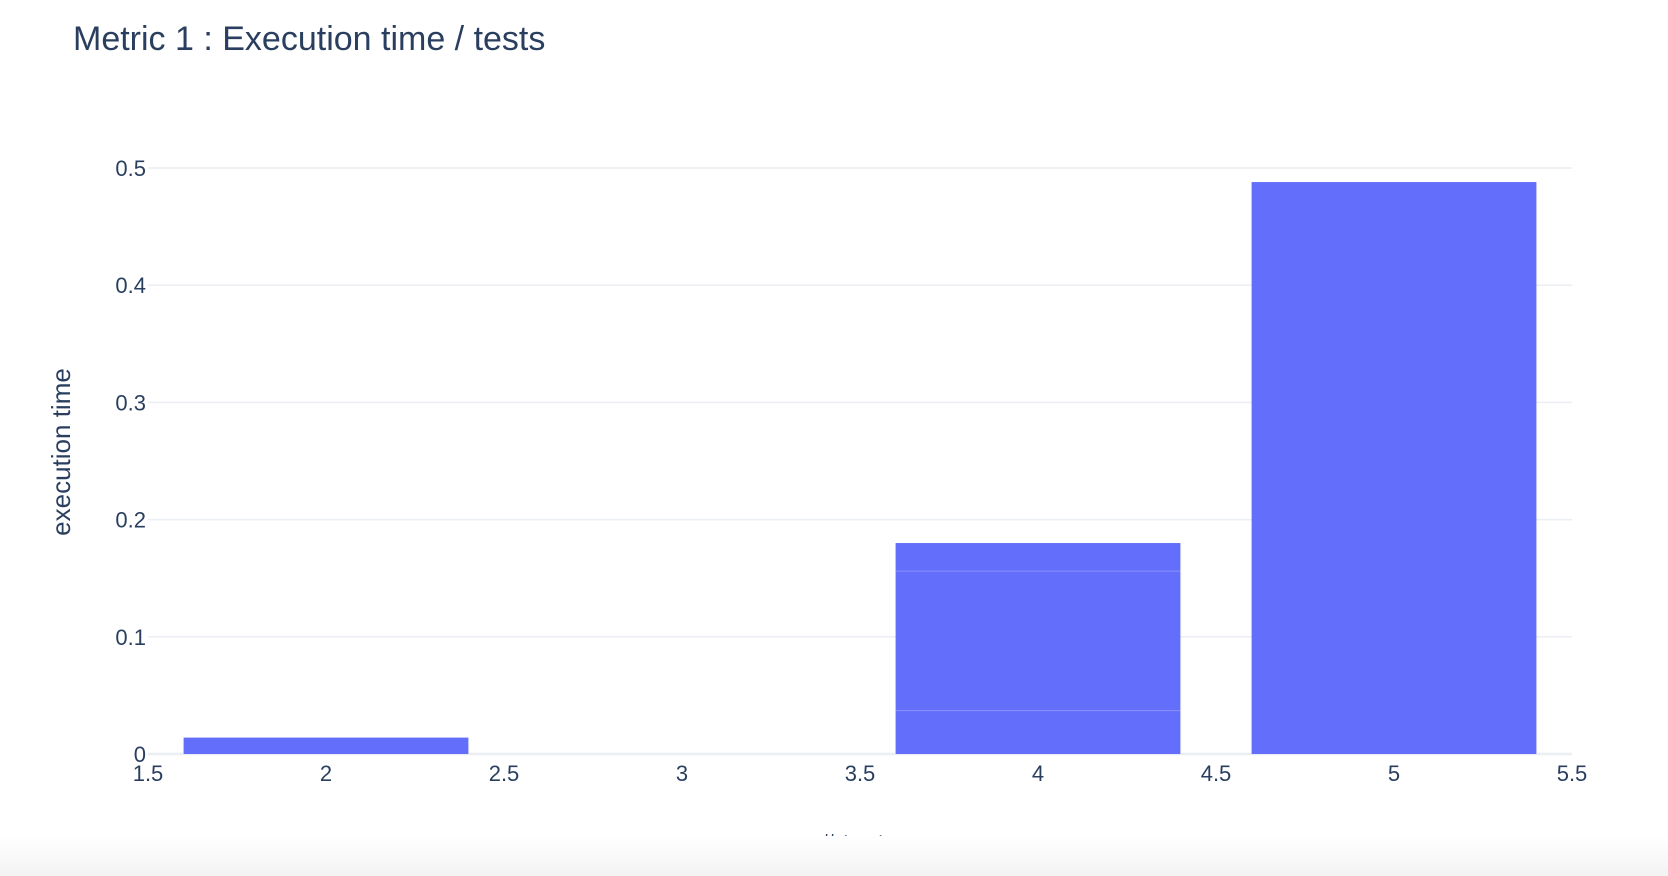 This screenshot has height=876, width=1668. What do you see at coordinates (61, 452) in the screenshot?
I see `y-axis-title: execution time` at bounding box center [61, 452].